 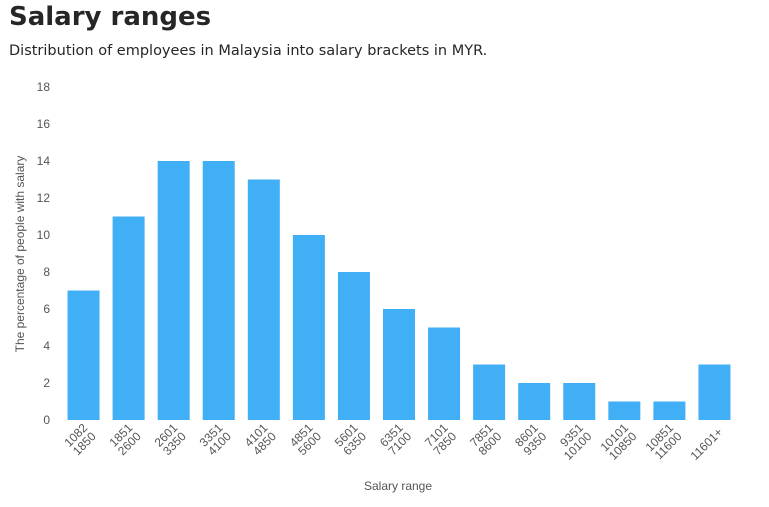 I want to click on svg-text: 1010110850, so click(x=619, y=442).